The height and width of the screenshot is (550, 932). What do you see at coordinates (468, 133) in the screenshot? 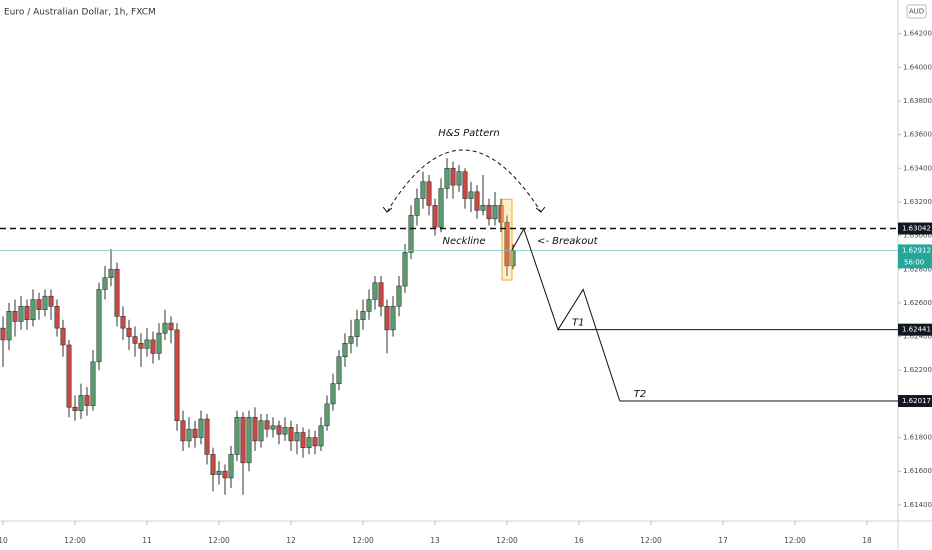
I see `pattern-label: H&S Pattern` at bounding box center [468, 133].